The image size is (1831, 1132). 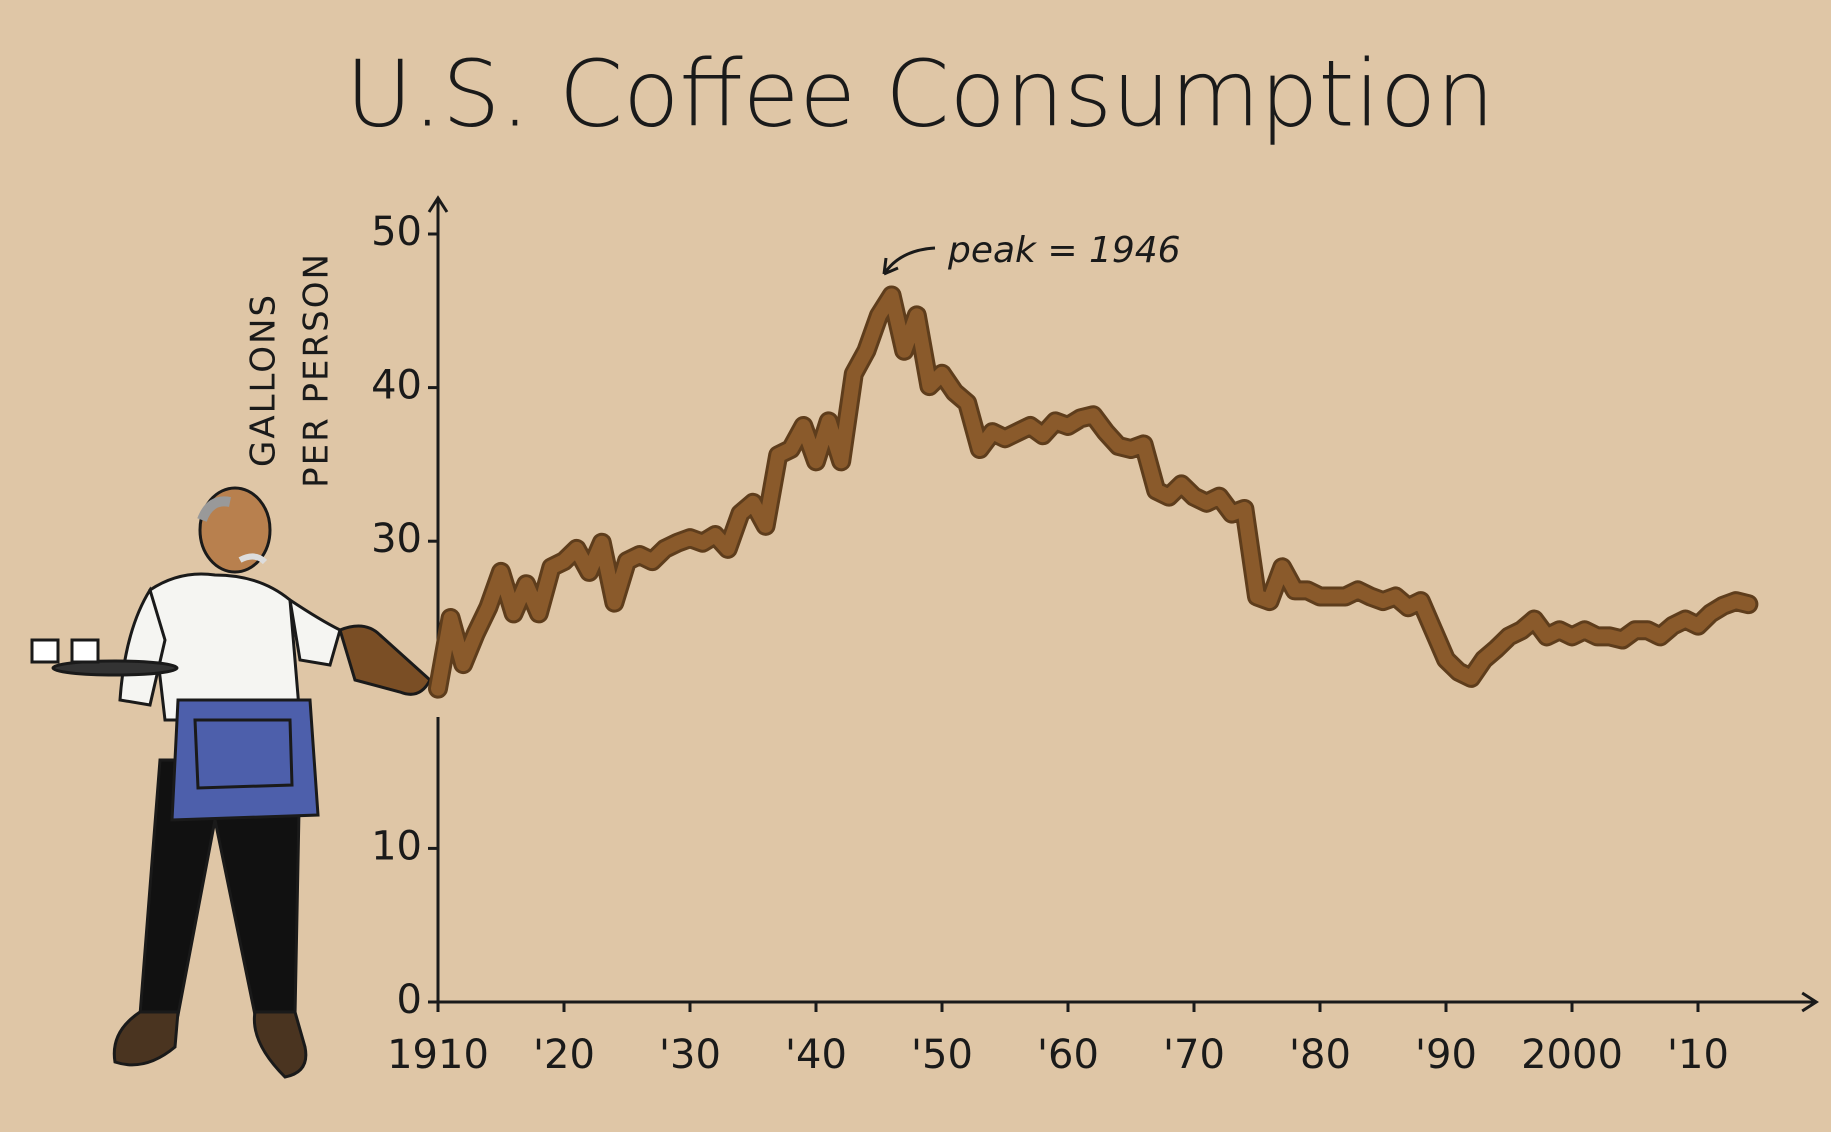 What do you see at coordinates (1572, 1055) in the screenshot?
I see `x-tick-label: 2000` at bounding box center [1572, 1055].